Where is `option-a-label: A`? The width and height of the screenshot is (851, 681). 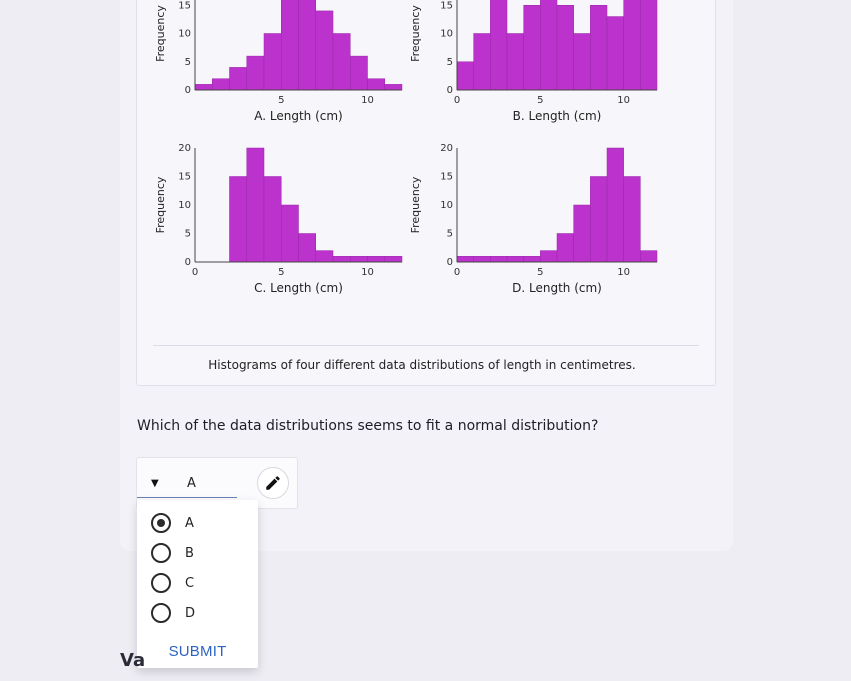 option-a-label: A is located at coordinates (189, 523).